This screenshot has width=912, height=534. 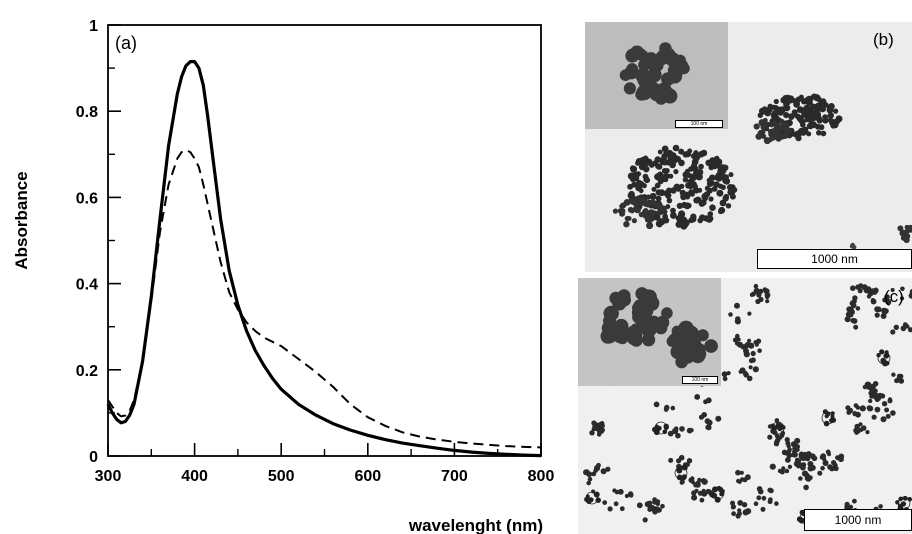 What do you see at coordinates (93, 457) in the screenshot?
I see `y-tick-label: 0` at bounding box center [93, 457].